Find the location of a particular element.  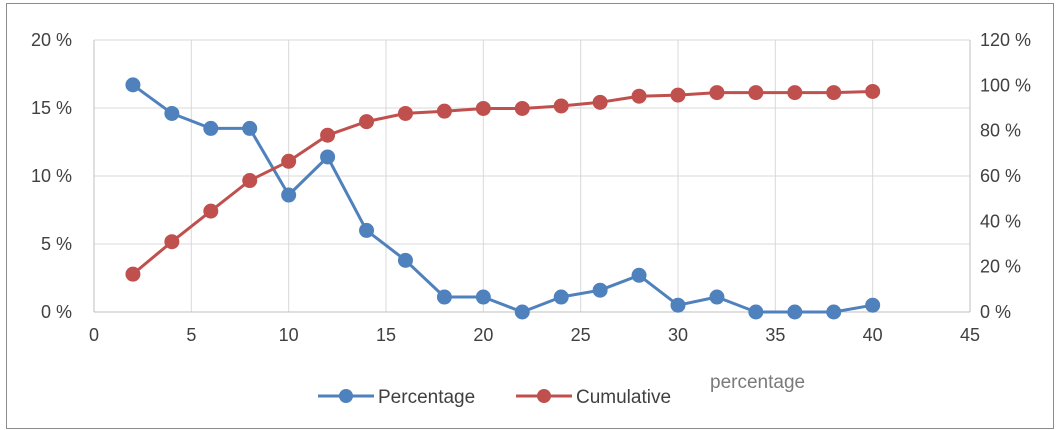

x-tick-label: 40 is located at coordinates (873, 335).